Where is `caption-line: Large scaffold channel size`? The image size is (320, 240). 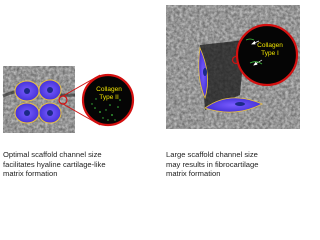
caption-line: Large scaffold channel size is located at coordinates (212, 154).